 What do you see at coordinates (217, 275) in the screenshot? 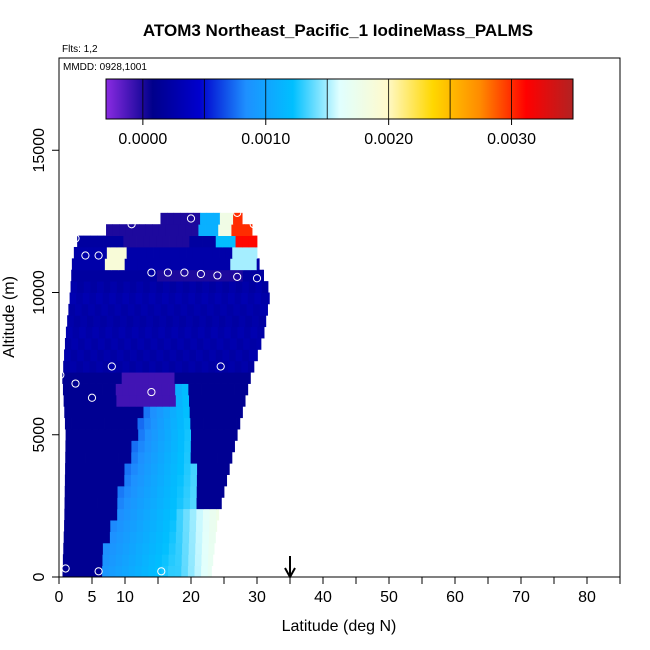
I see `observation-point` at bounding box center [217, 275].